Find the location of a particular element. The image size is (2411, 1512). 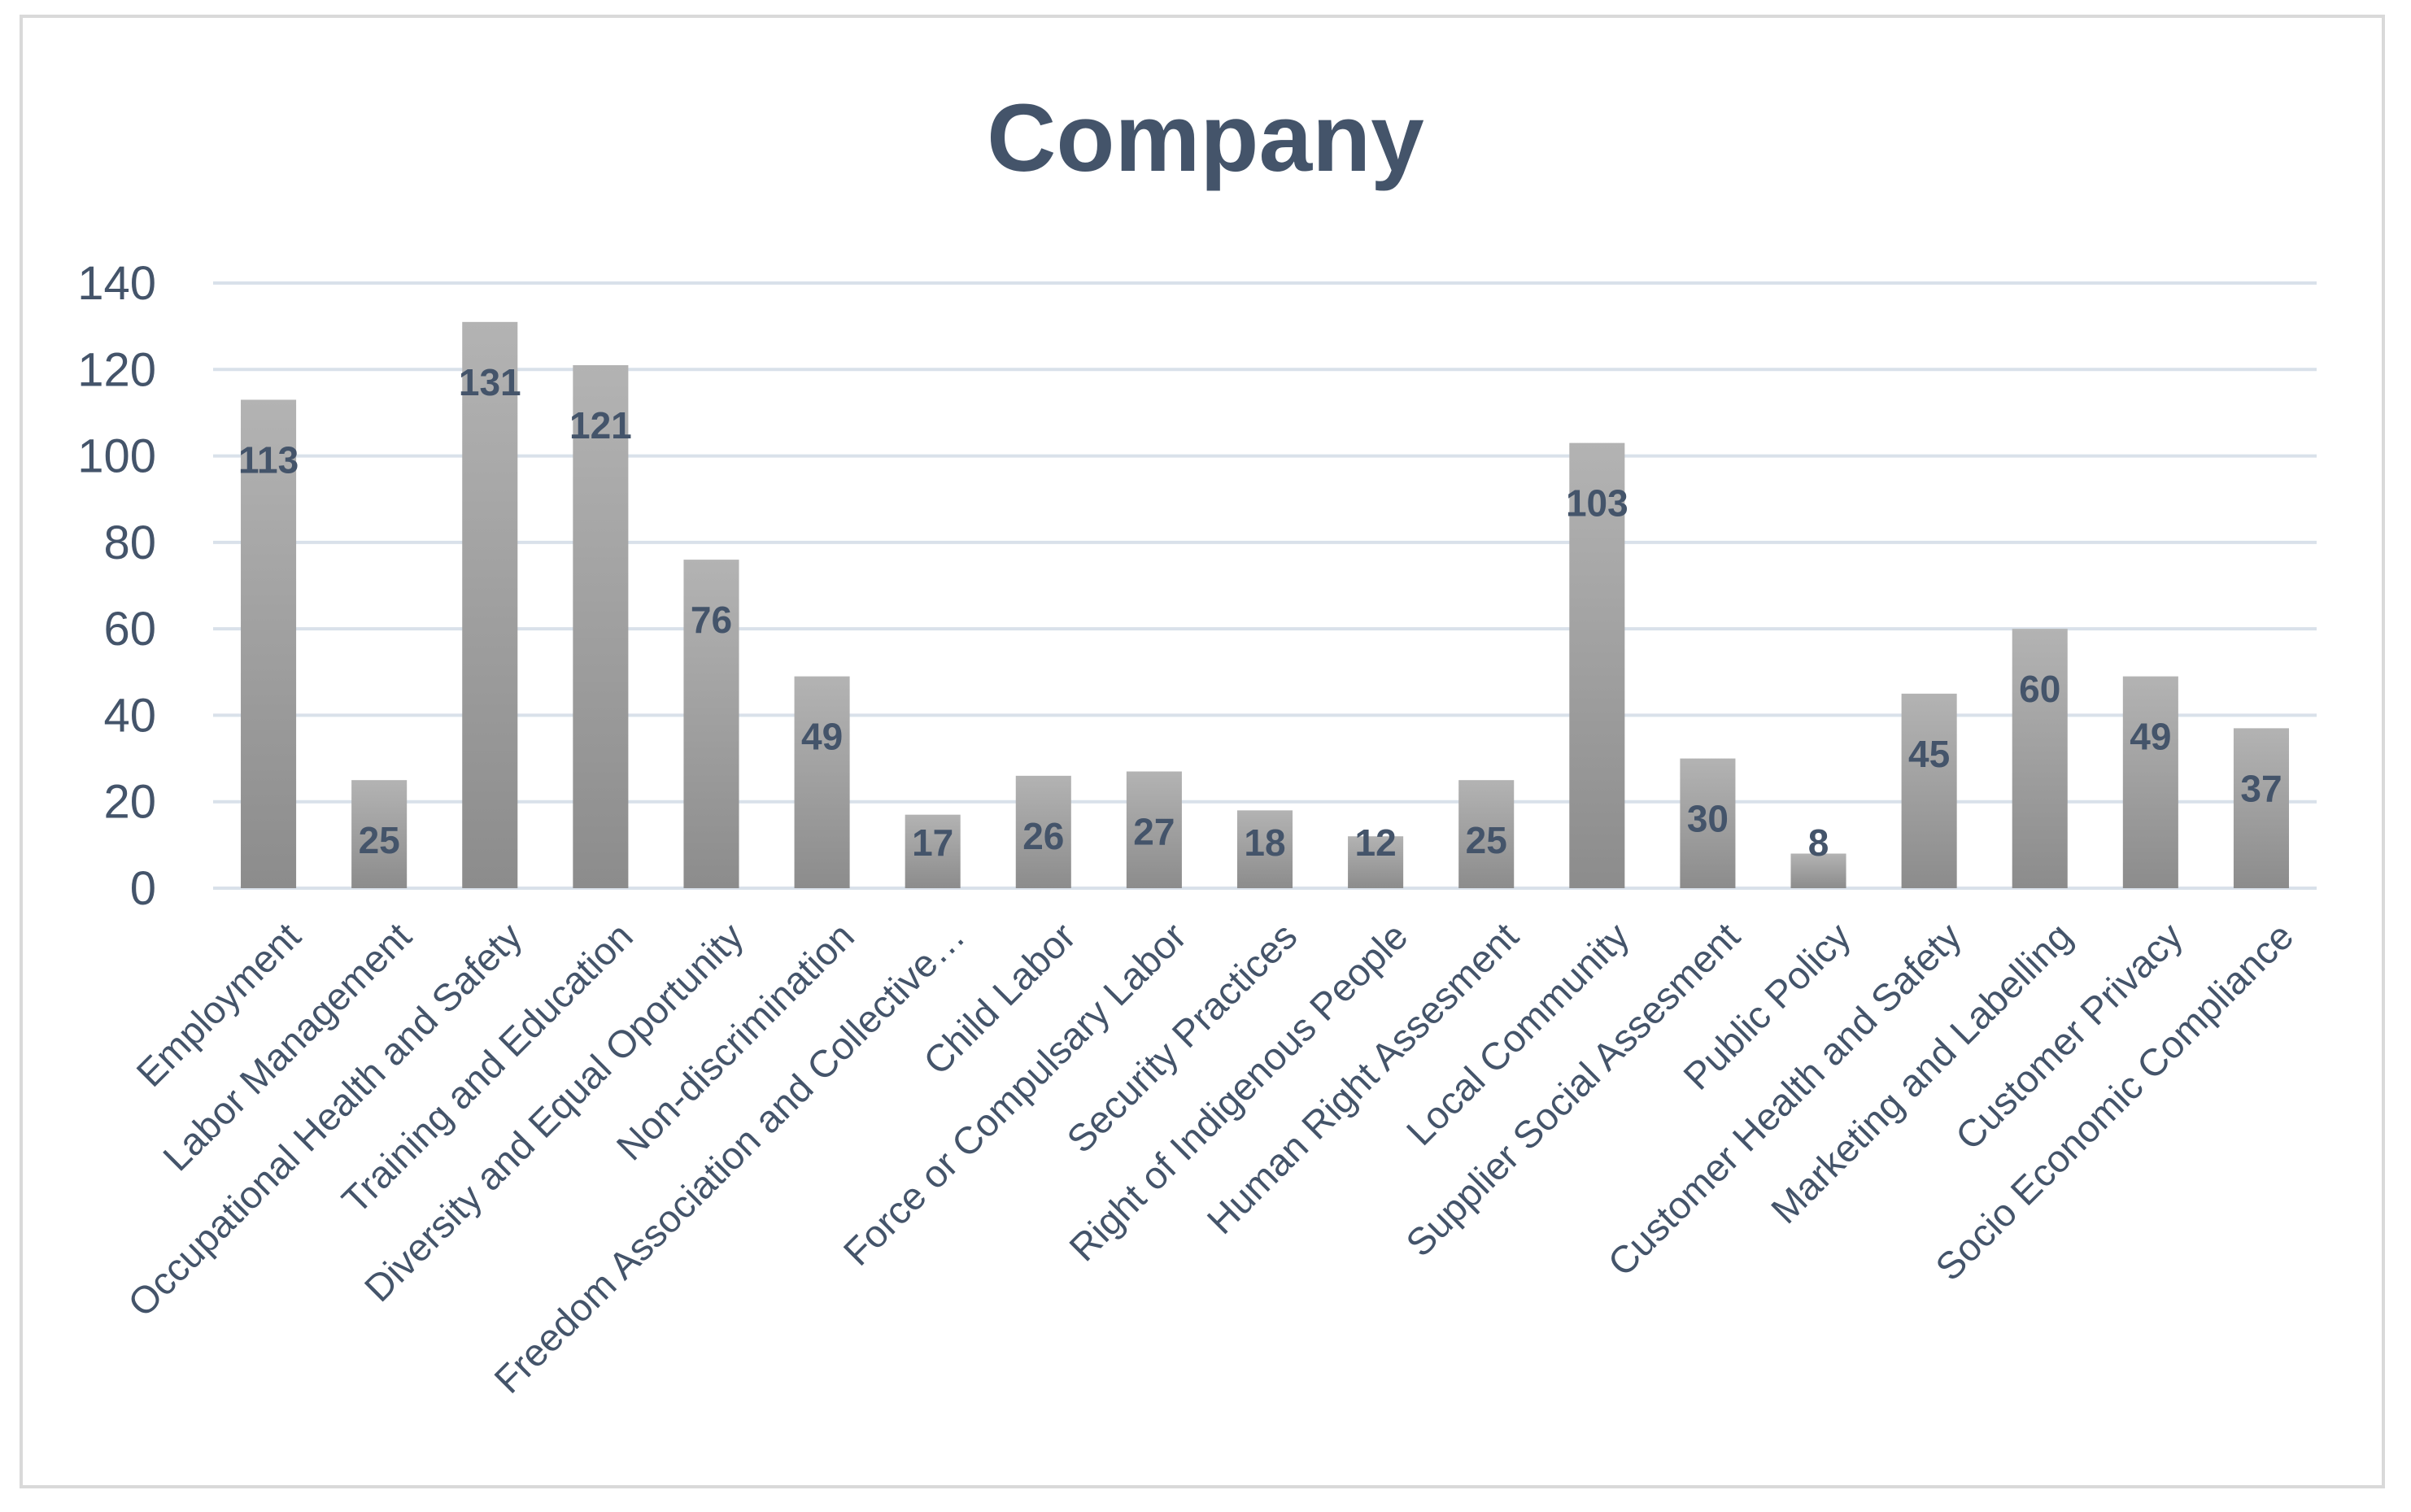

data-label: 8 is located at coordinates (1818, 842).